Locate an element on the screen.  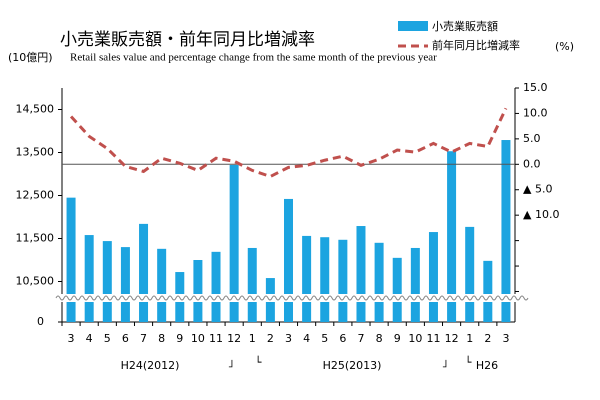
y-tick-label: 14,500 is located at coordinates (35, 109).